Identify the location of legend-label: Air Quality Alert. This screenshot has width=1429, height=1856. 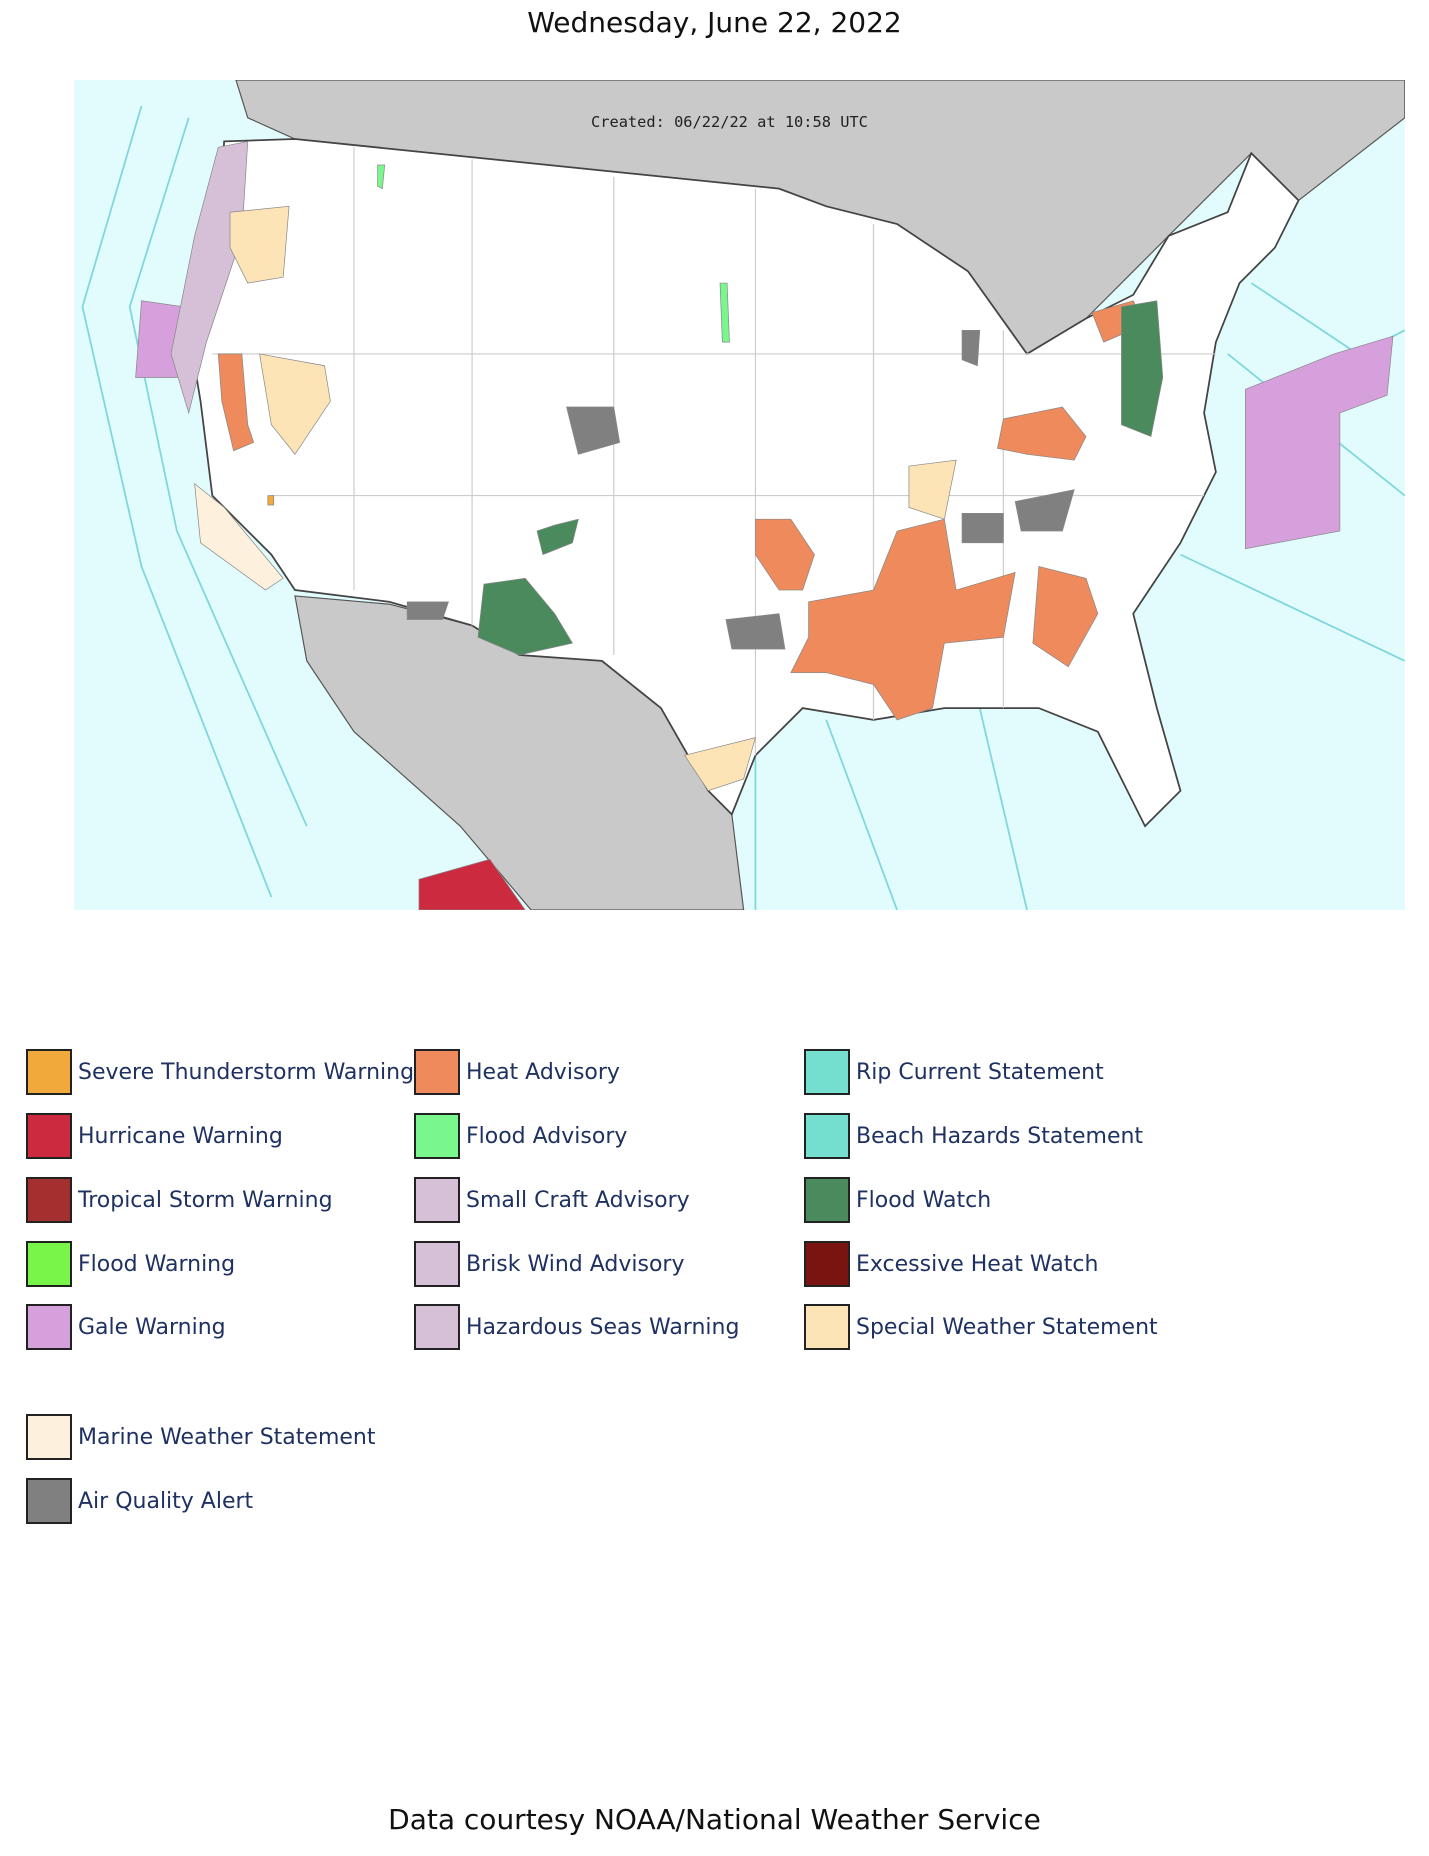
(166, 1501).